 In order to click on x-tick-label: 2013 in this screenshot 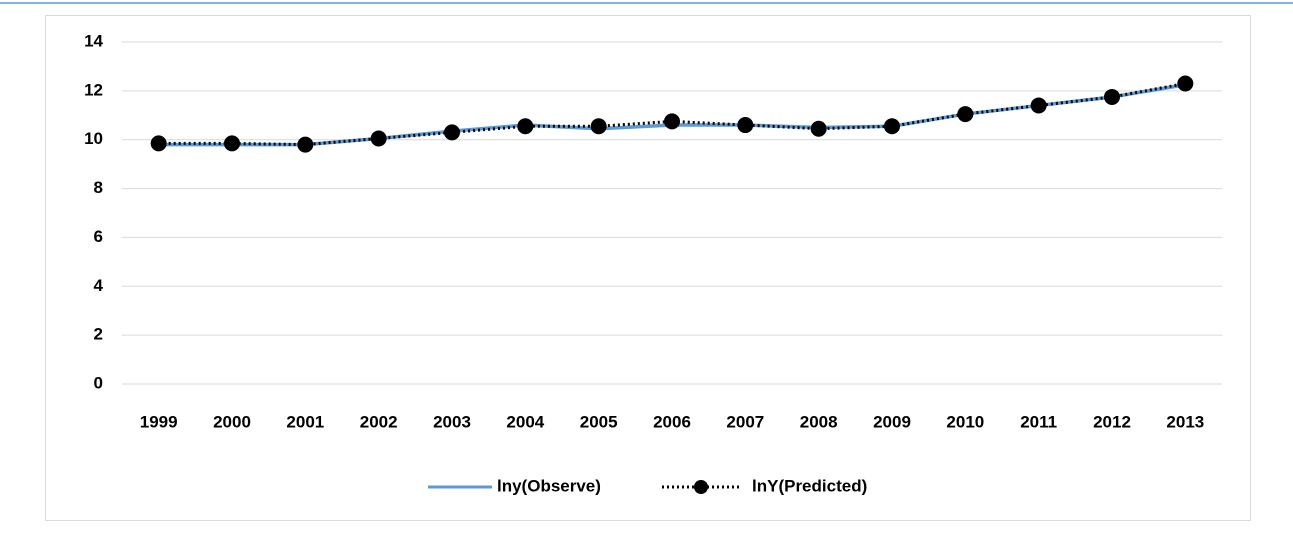, I will do `click(1185, 421)`.